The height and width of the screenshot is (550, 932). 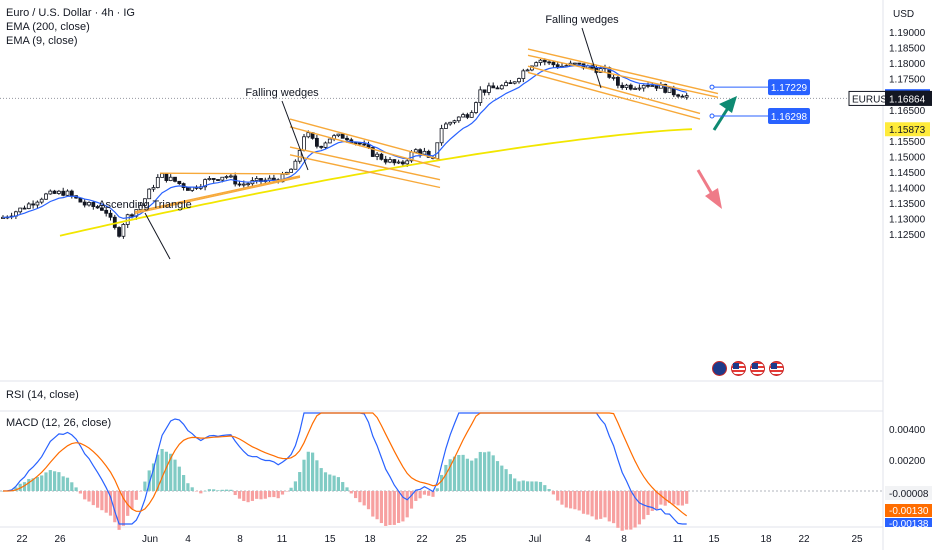 What do you see at coordinates (150, 539) in the screenshot?
I see `time-tick-label: Jun` at bounding box center [150, 539].